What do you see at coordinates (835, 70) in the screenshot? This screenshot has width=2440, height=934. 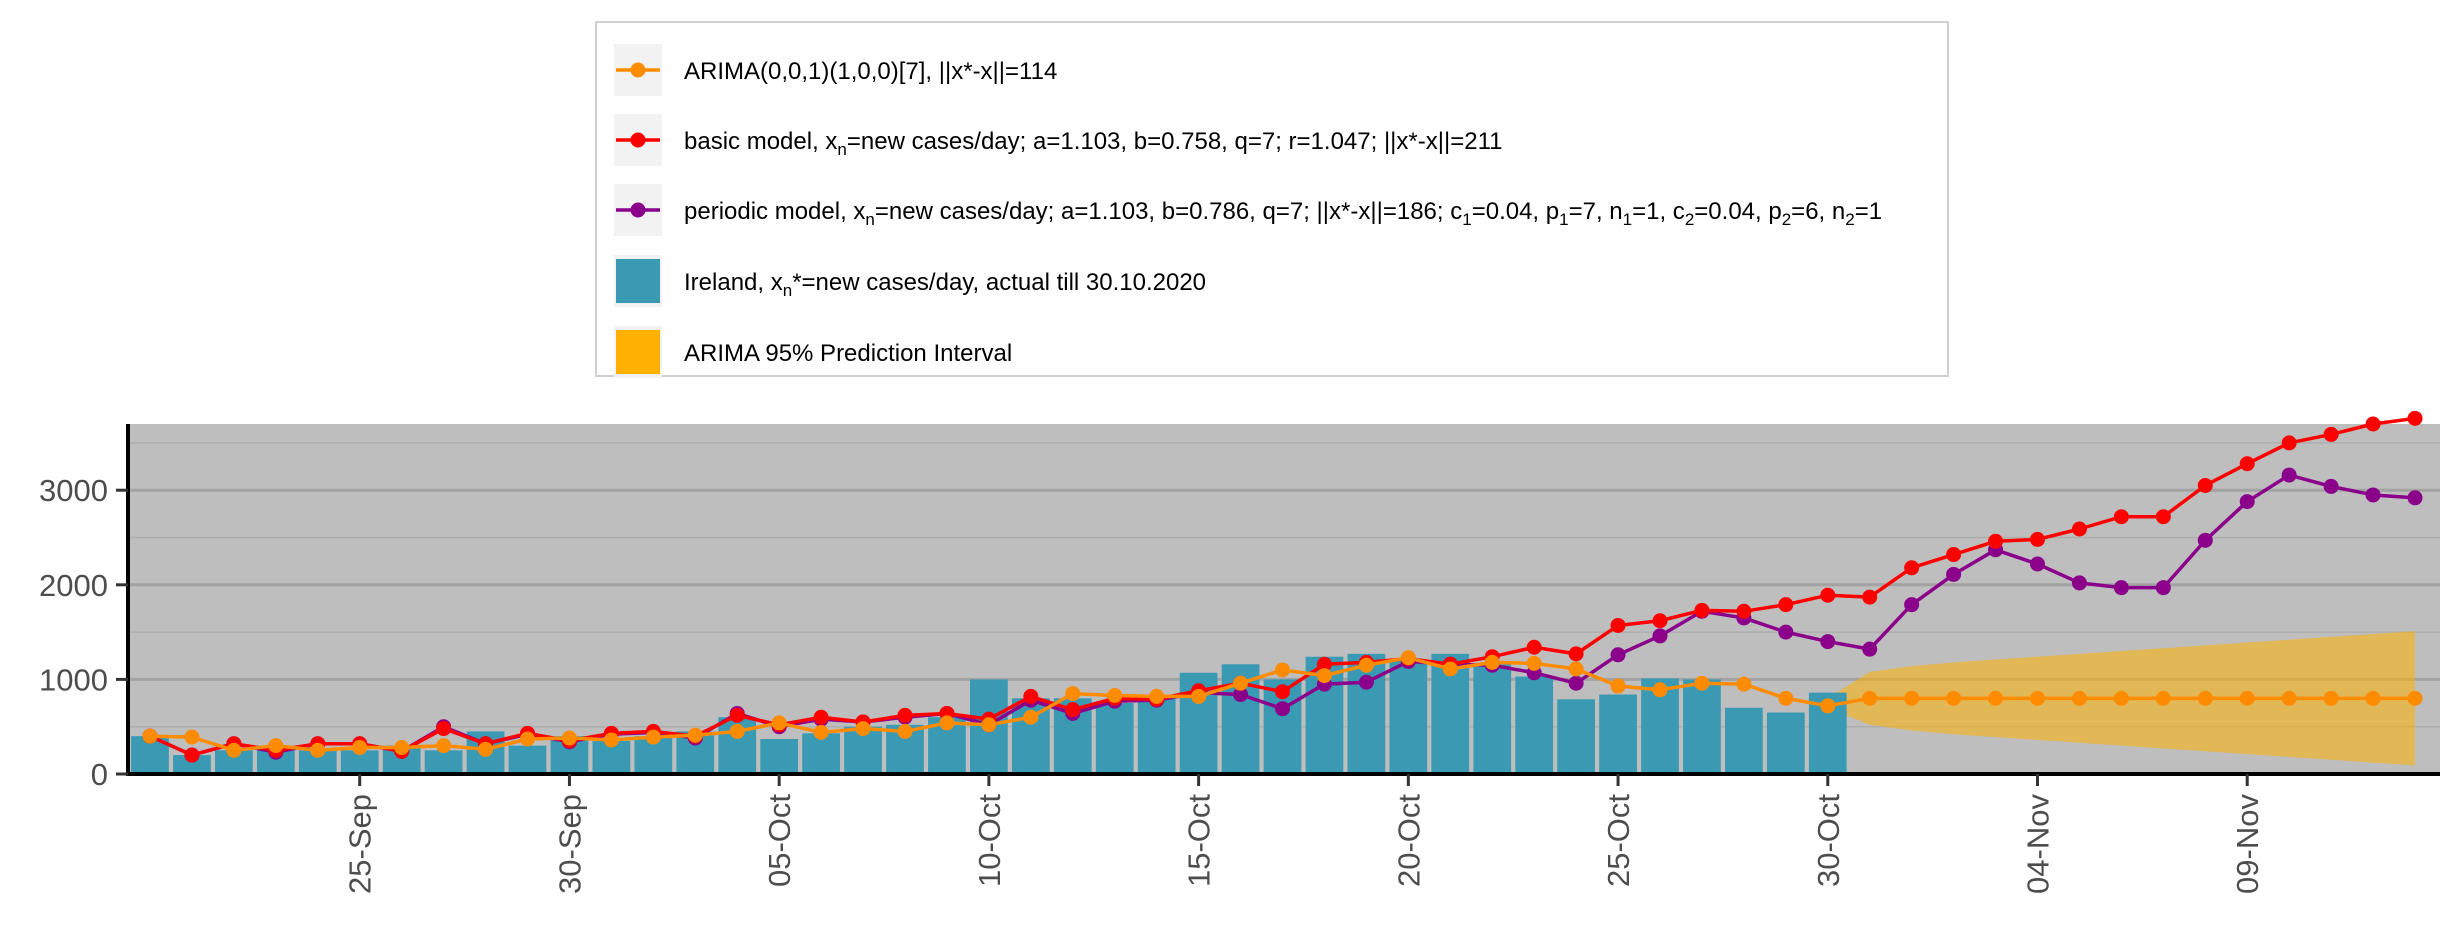 I see `legend-item-arima: ARIMA(0,0,1)(1,0,0)[7], ||x*-x||=114` at bounding box center [835, 70].